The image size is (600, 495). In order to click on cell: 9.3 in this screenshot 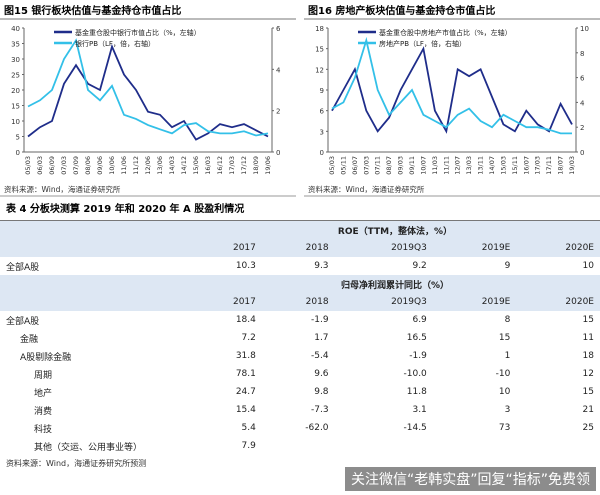, I will do `click(321, 266)`.